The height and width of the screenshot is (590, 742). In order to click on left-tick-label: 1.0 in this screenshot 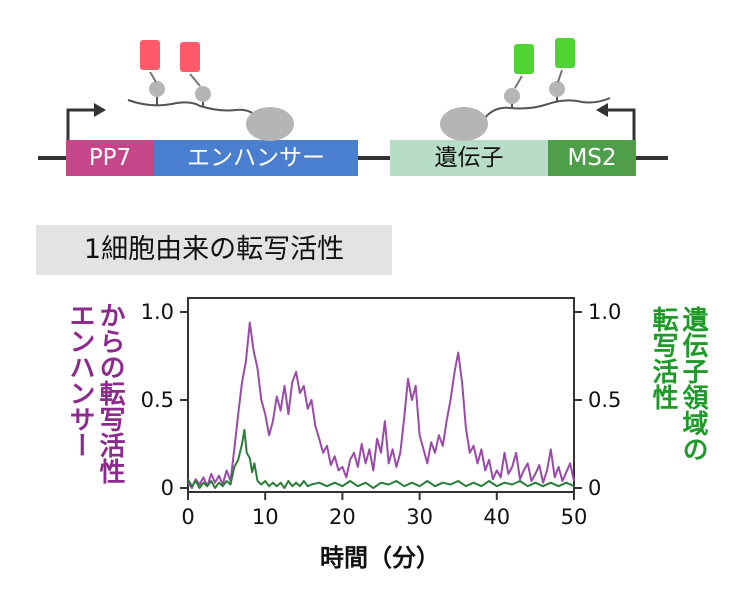, I will do `click(157, 312)`.